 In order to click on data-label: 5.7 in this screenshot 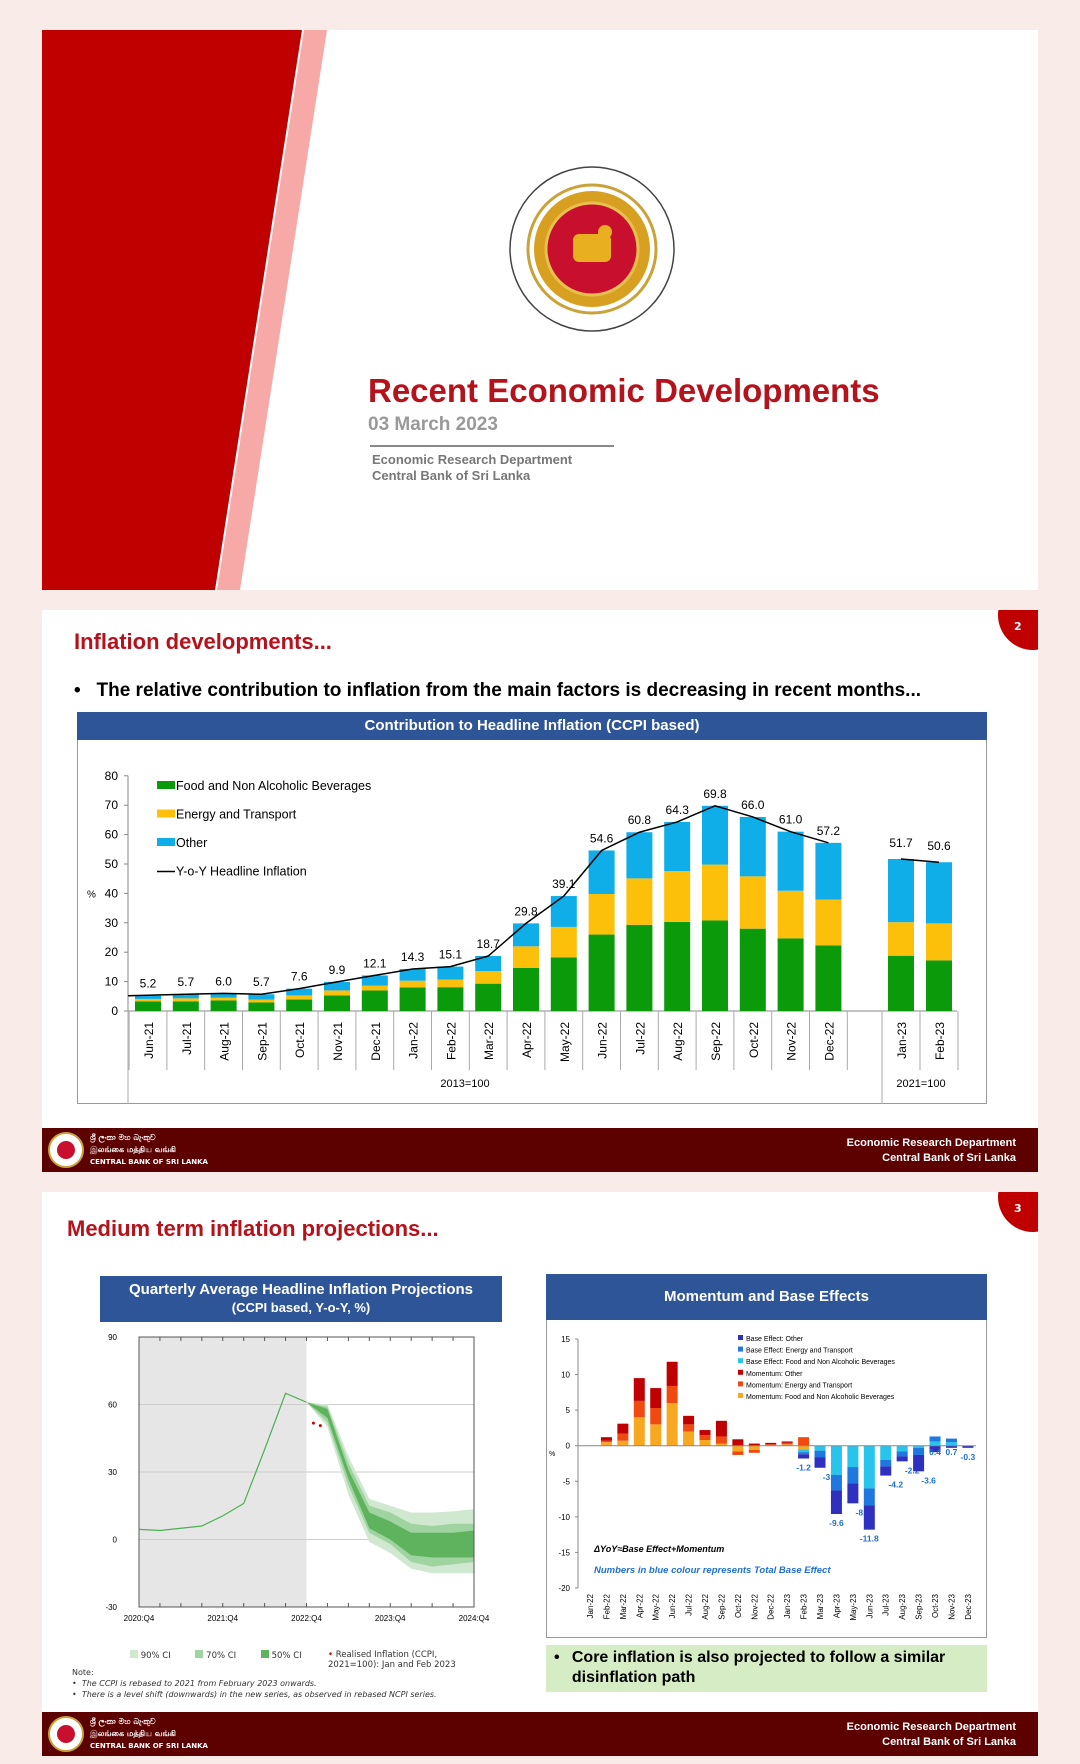, I will do `click(185, 982)`.